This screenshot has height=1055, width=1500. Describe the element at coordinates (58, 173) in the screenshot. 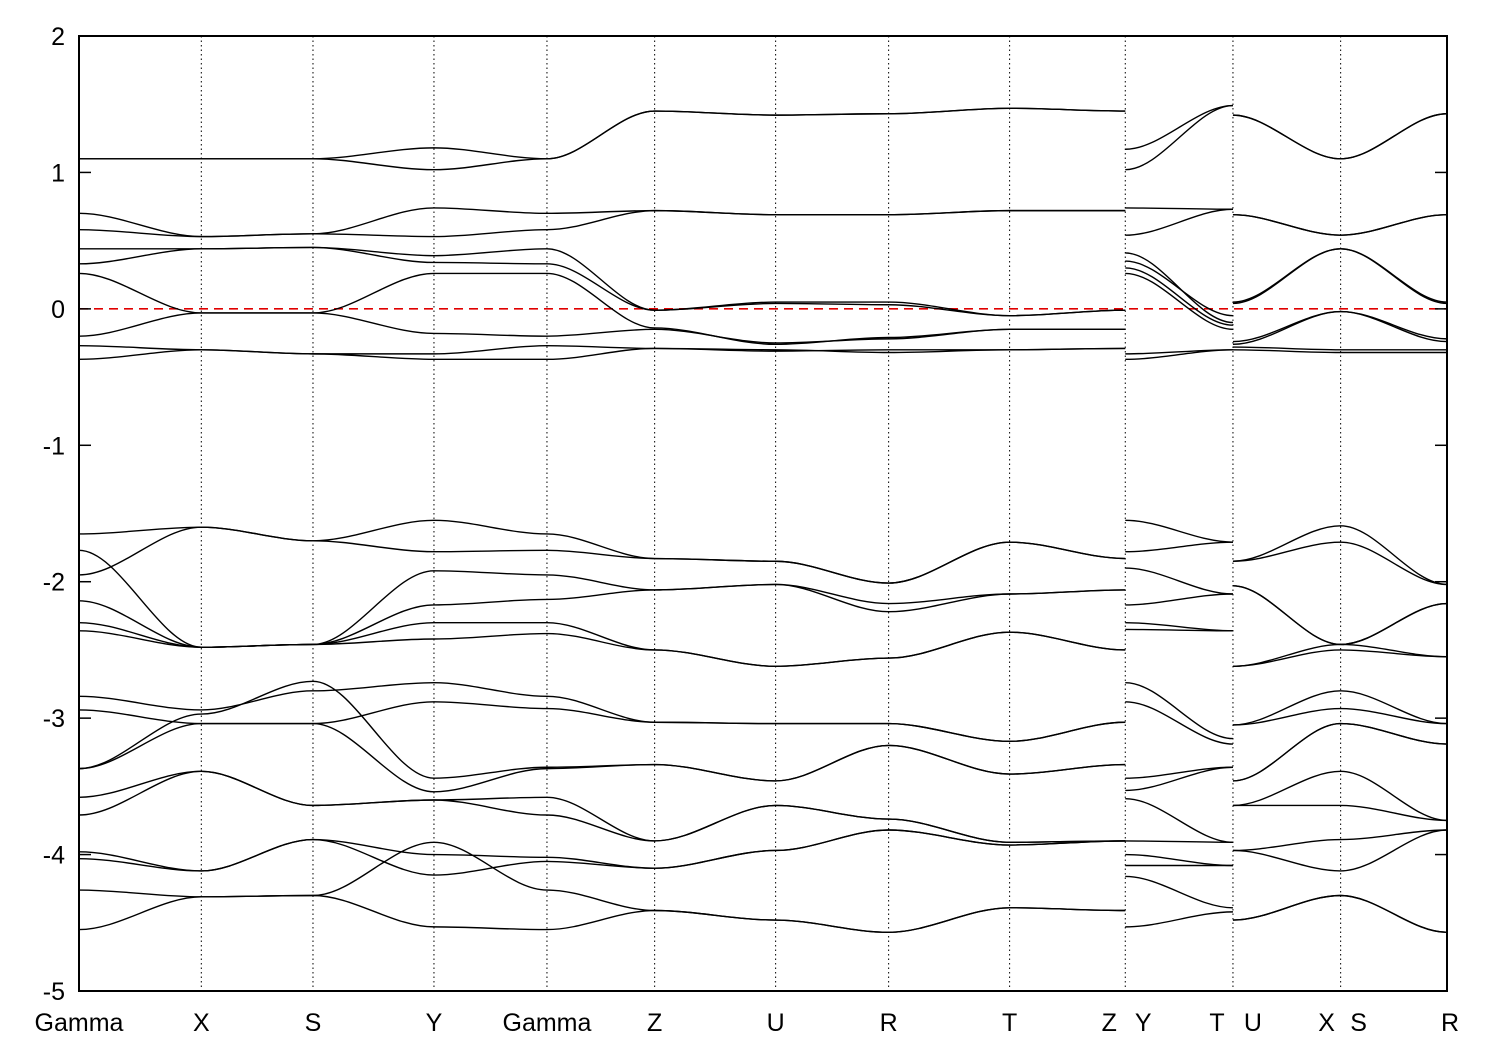

I see `y-tick-label: 1` at that location.